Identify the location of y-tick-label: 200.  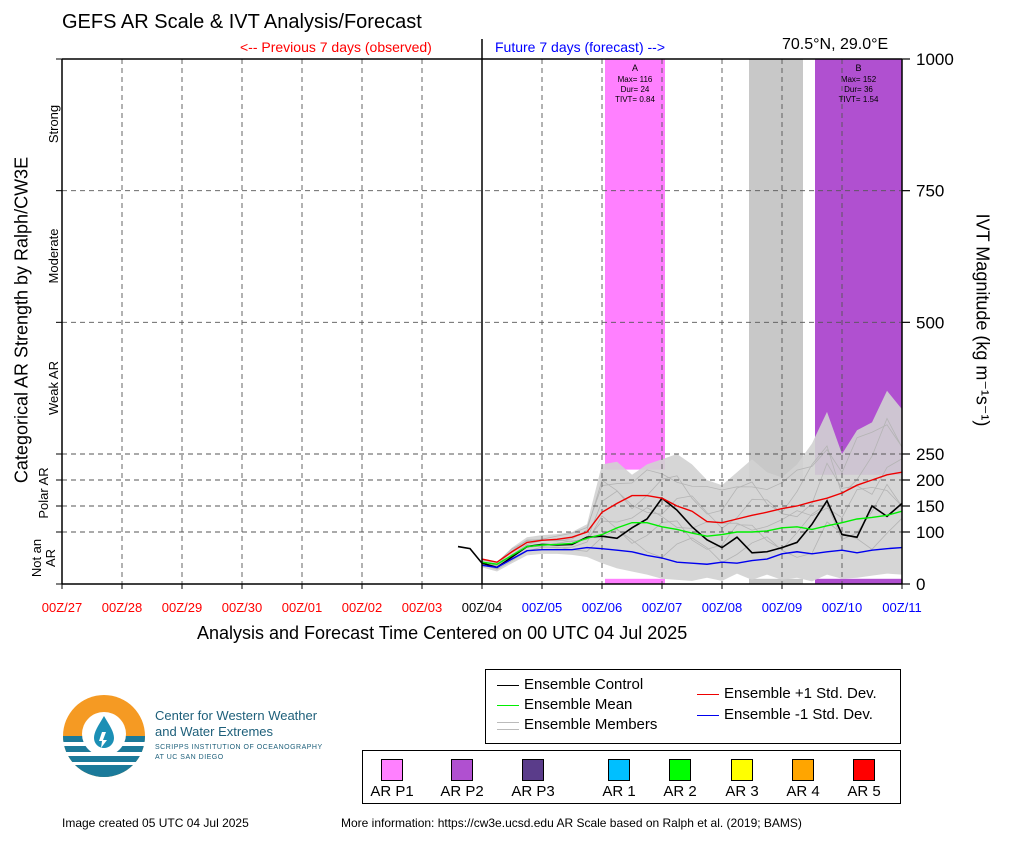
(930, 480).